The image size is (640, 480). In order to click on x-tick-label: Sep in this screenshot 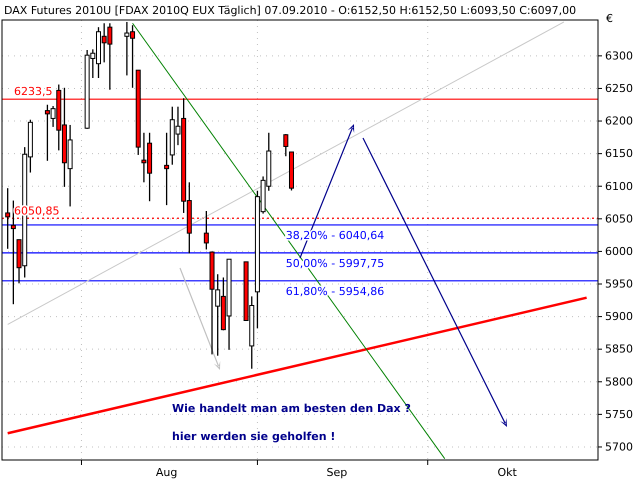, I will do `click(337, 472)`.